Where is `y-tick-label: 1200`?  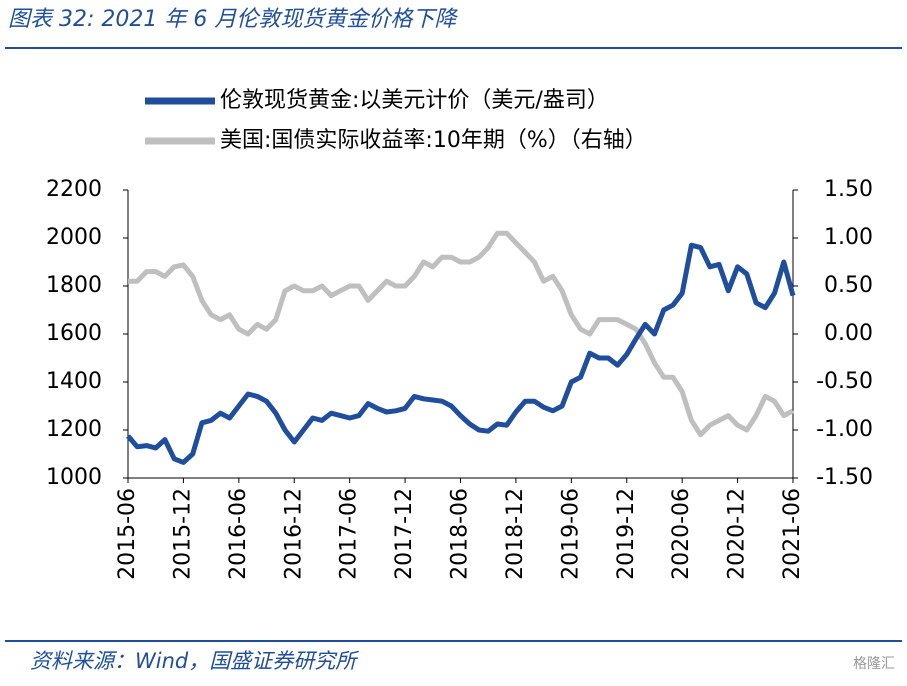
y-tick-label: 1200 is located at coordinates (74, 429).